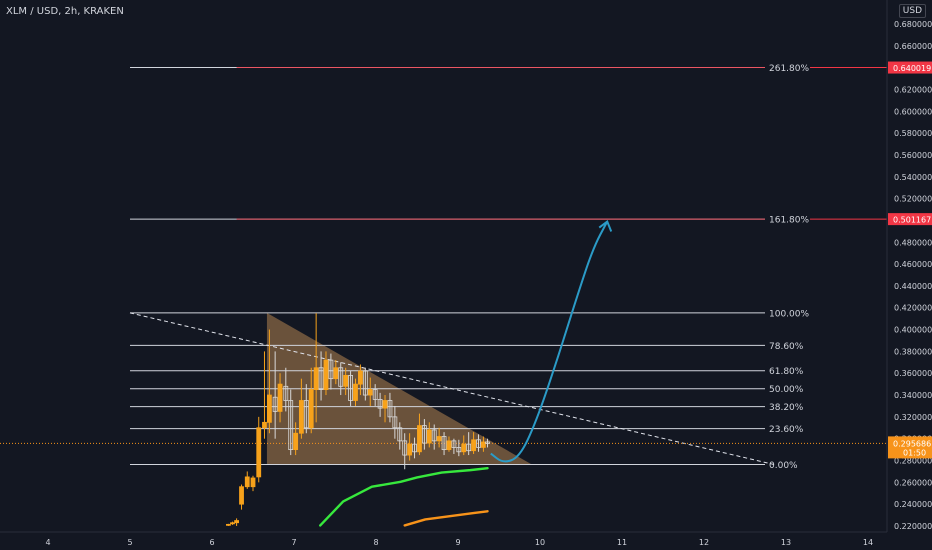 This screenshot has width=932, height=550. I want to click on price-tick-label: 0.220000, so click(913, 526).